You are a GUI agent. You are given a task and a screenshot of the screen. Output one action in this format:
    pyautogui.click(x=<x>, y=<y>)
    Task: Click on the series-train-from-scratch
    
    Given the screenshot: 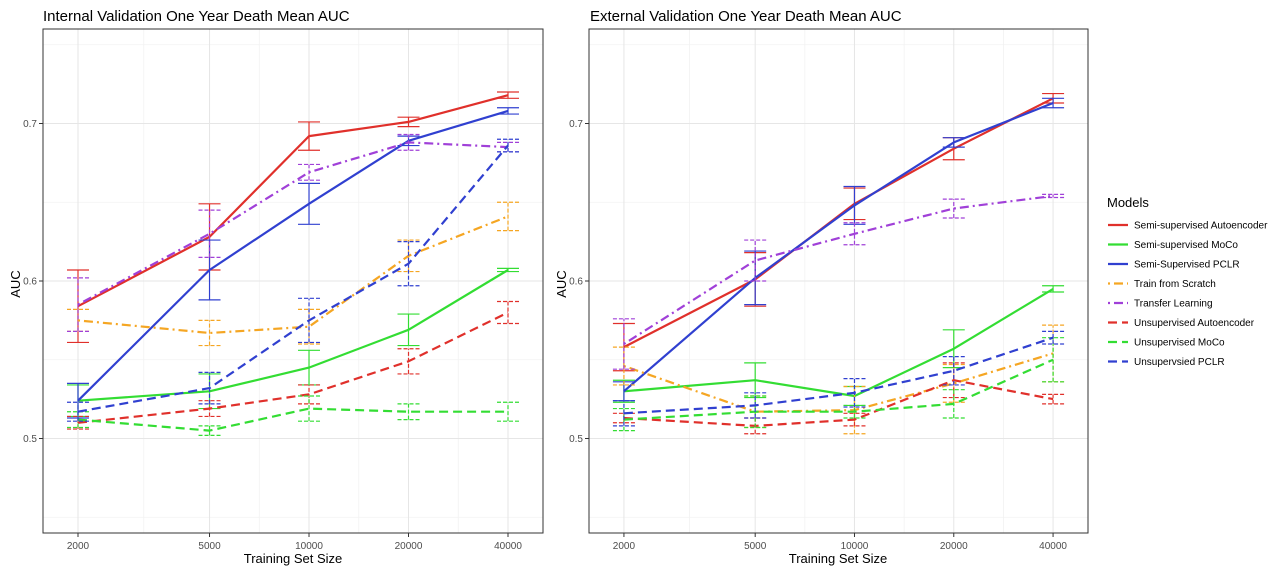 What is the action you would take?
    pyautogui.click(x=293, y=274)
    